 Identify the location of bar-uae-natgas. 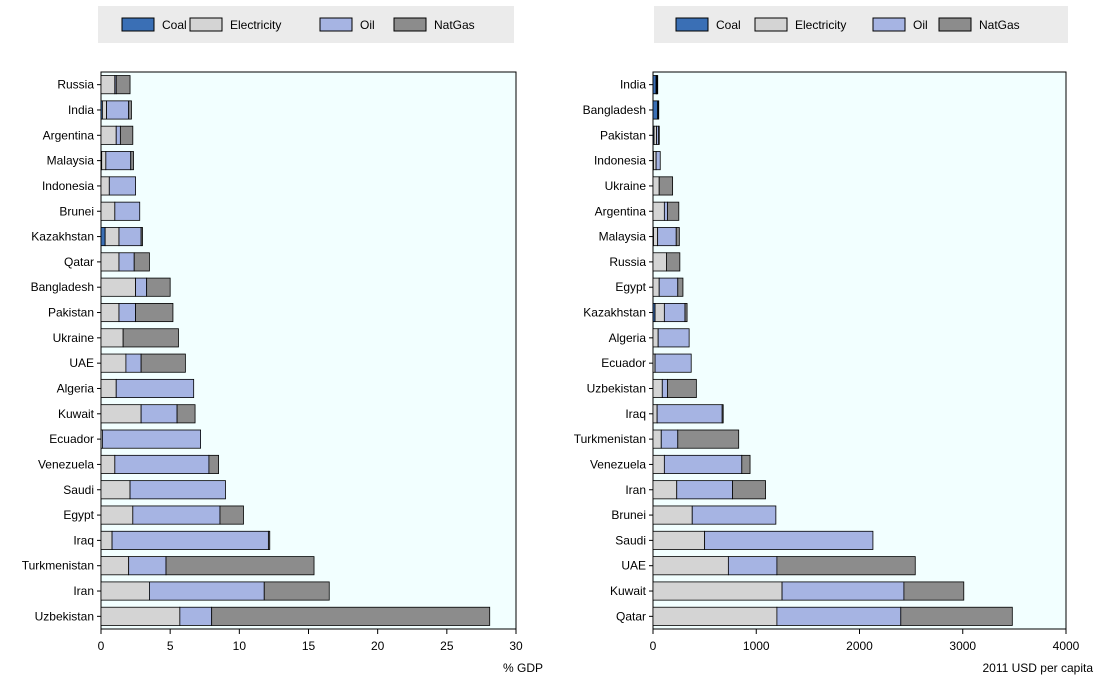
(163, 363).